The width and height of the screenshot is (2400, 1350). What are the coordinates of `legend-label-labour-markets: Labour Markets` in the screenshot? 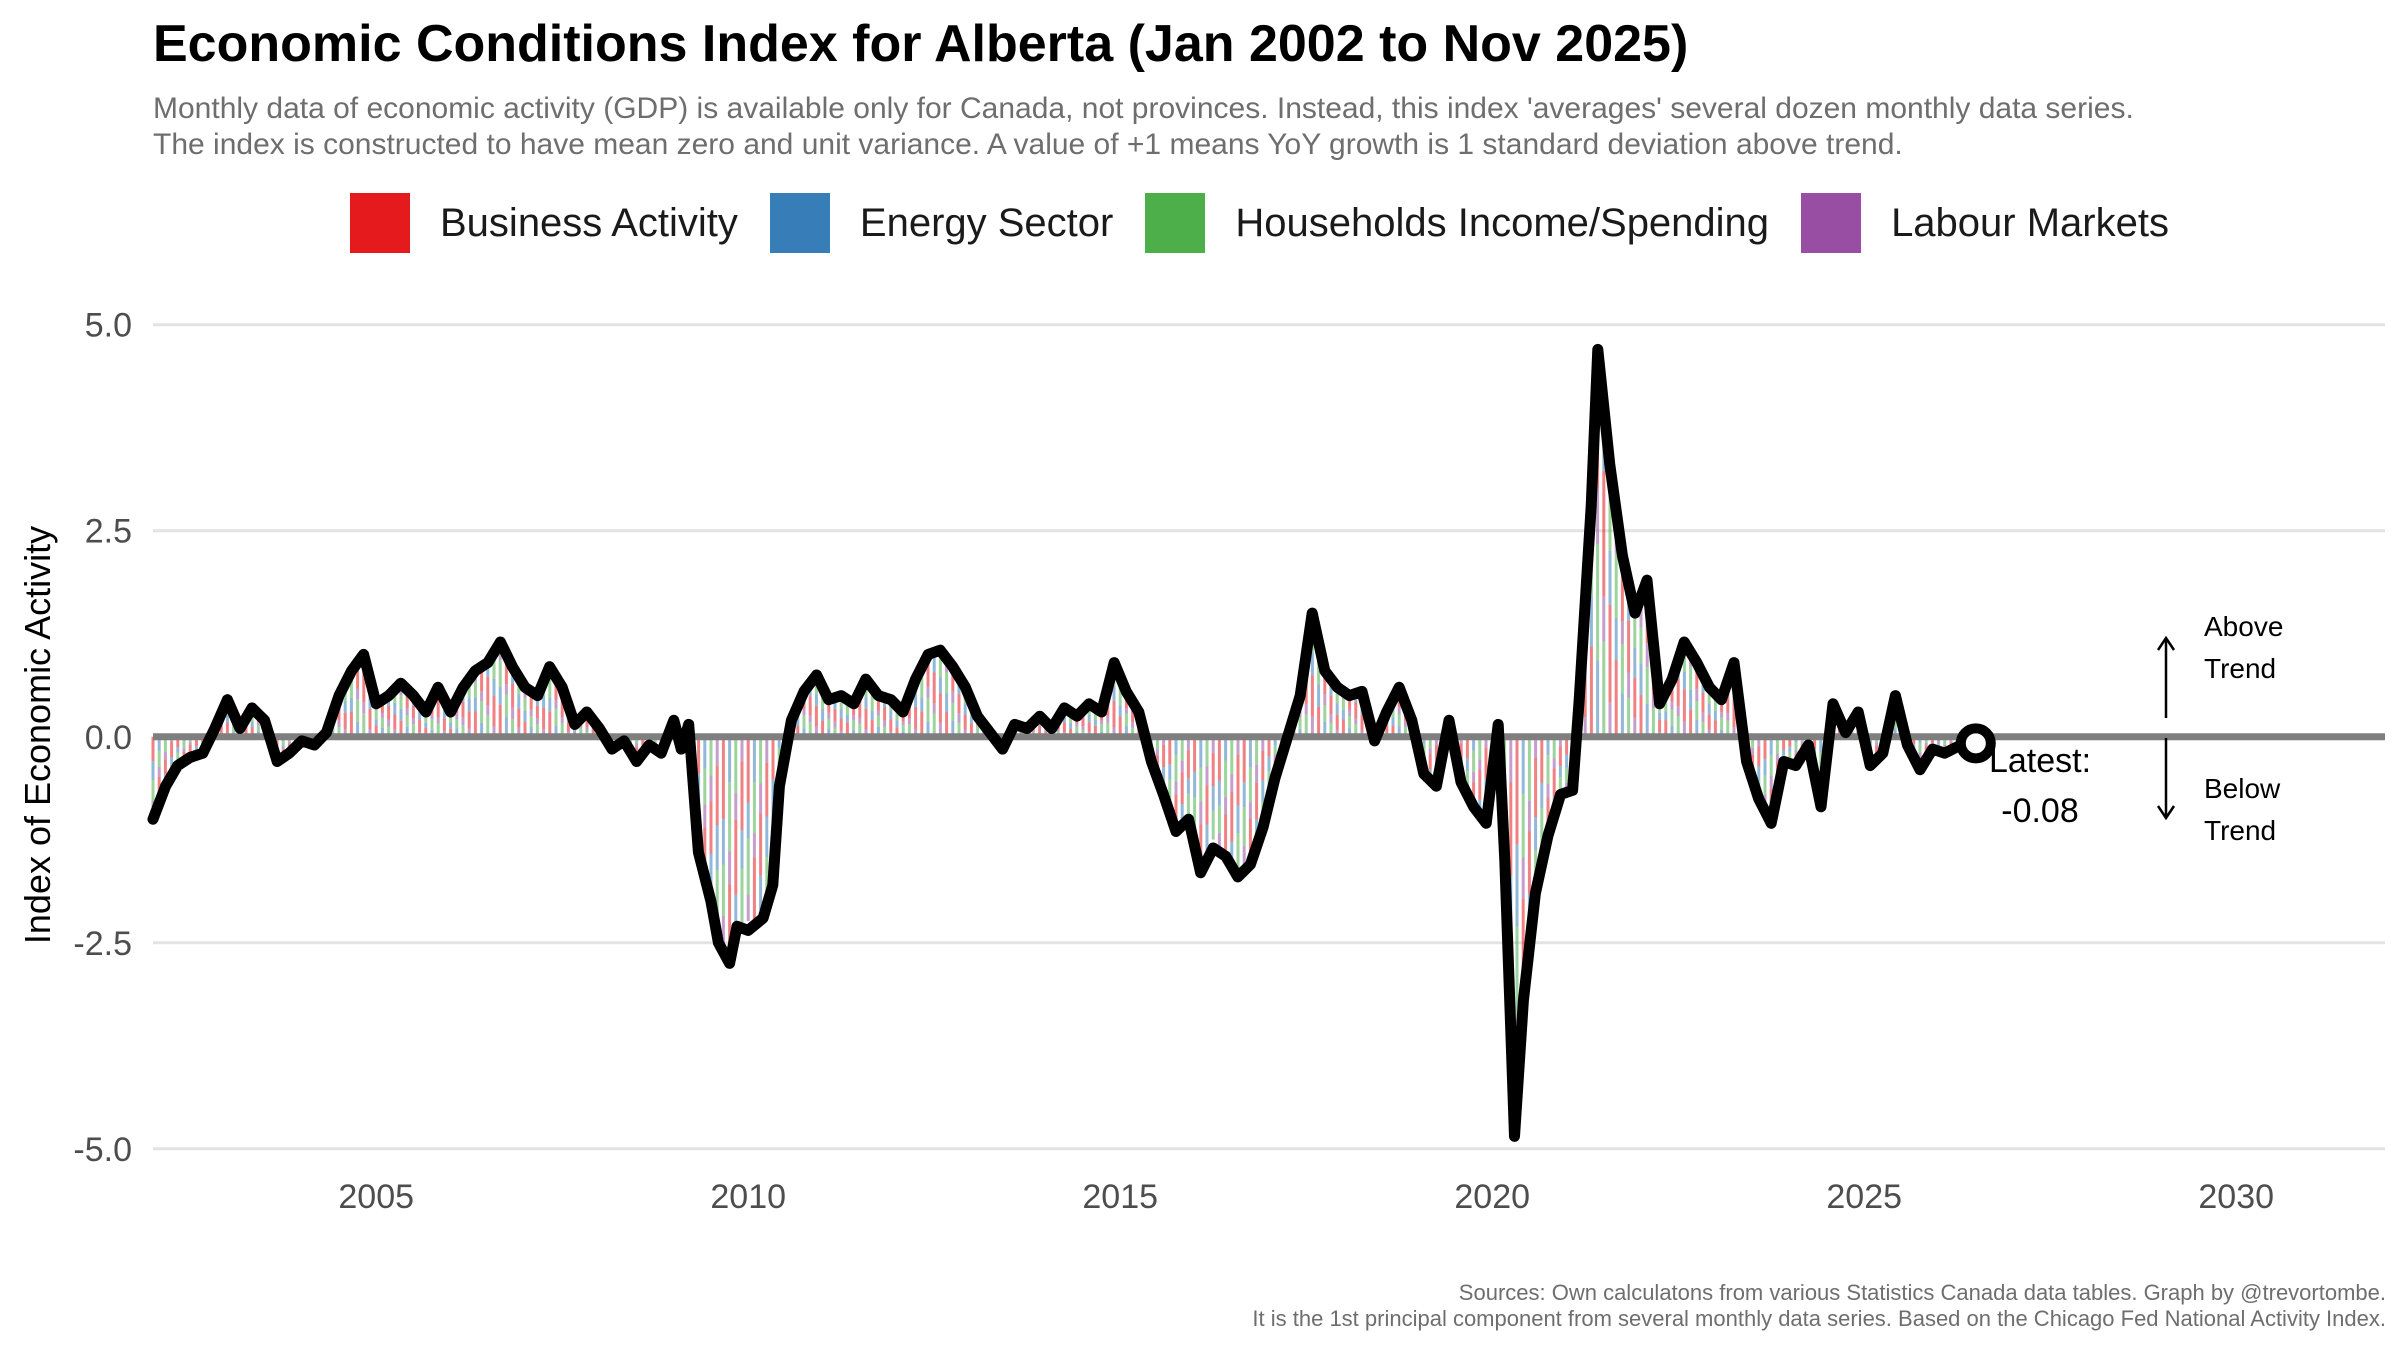 It's located at (2030, 222).